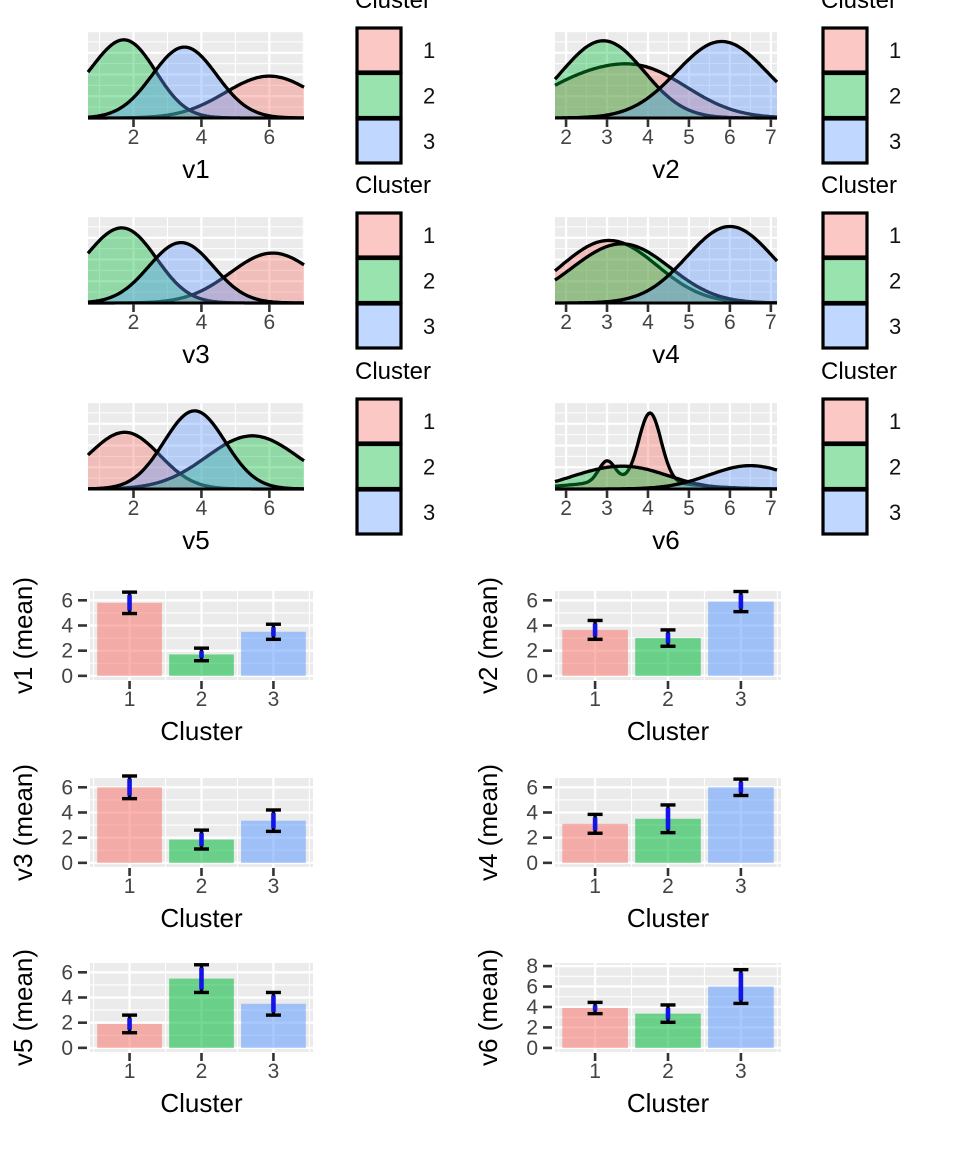 This screenshot has width=960, height=1152. What do you see at coordinates (771, 137) in the screenshot?
I see `x-tick-label: 7` at bounding box center [771, 137].